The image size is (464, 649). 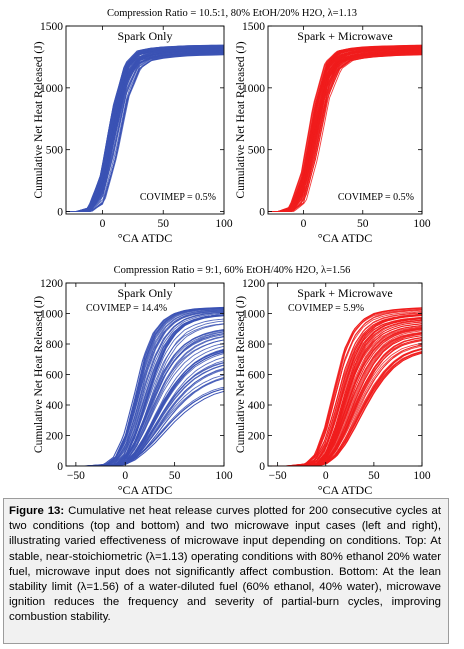 I want to click on y-axis-label: Cumulative Net Heat Released (J), so click(x=241, y=119).